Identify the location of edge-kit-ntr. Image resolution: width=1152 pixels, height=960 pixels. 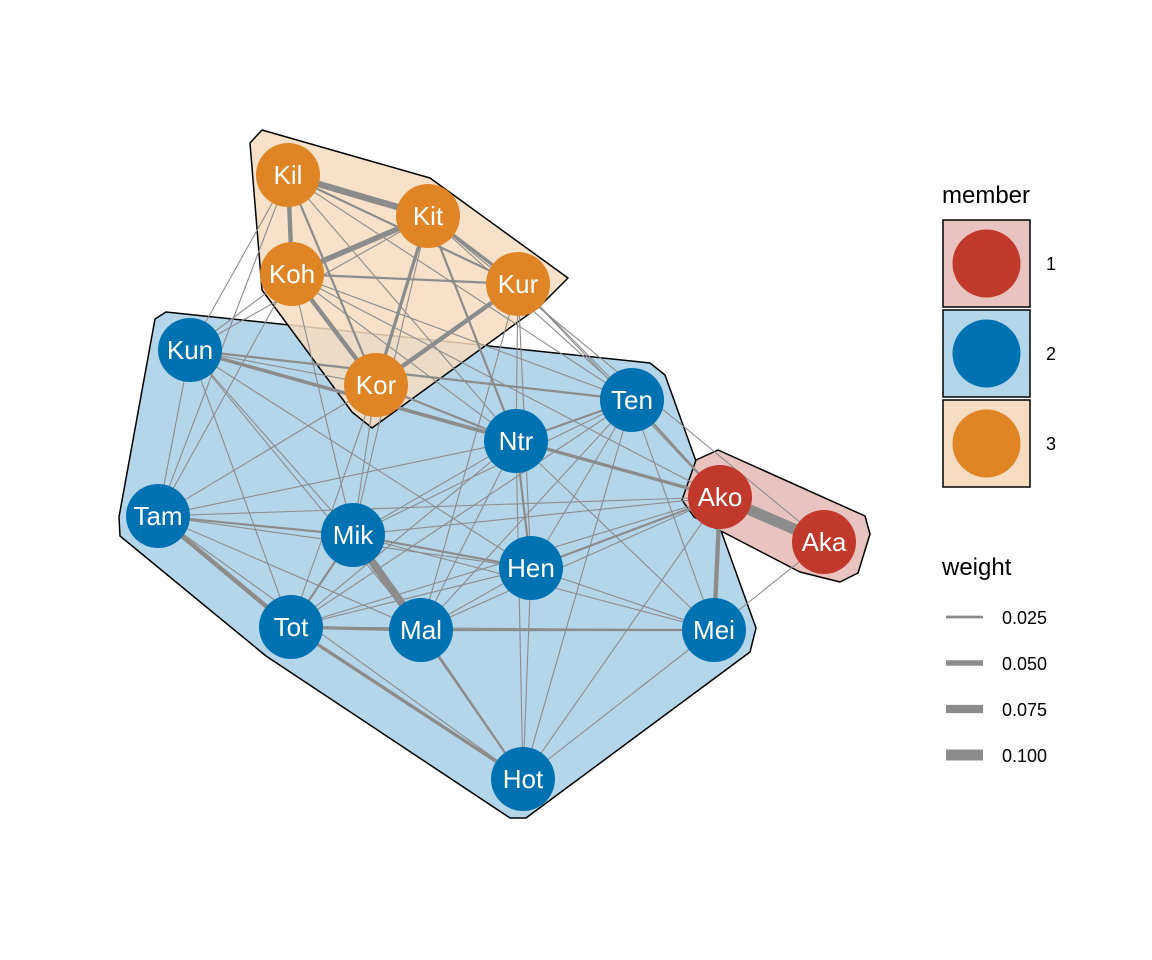
(472, 328).